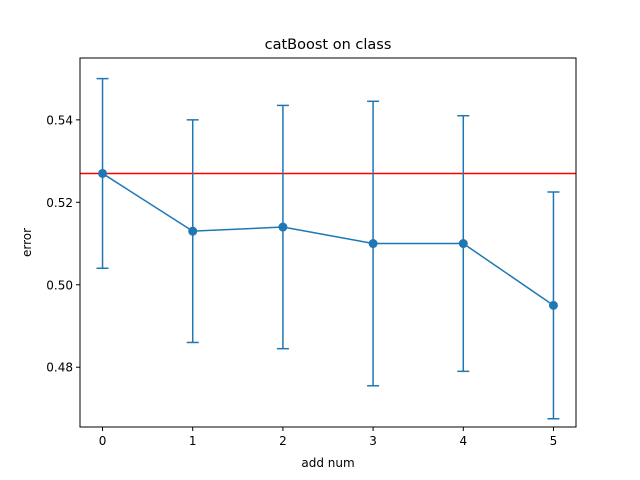  What do you see at coordinates (27, 242) in the screenshot?
I see `y-axis-label: error` at bounding box center [27, 242].